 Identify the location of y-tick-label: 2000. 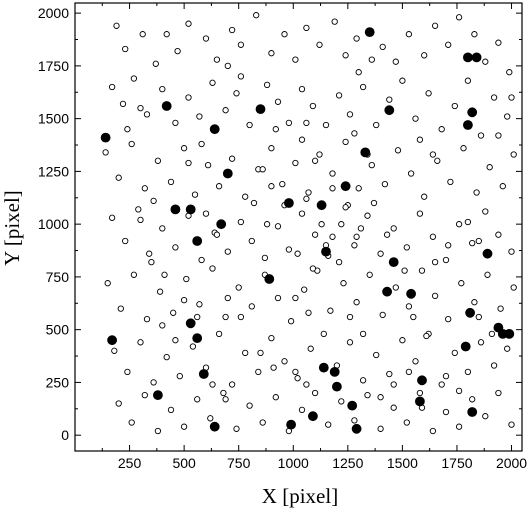
(53, 13).